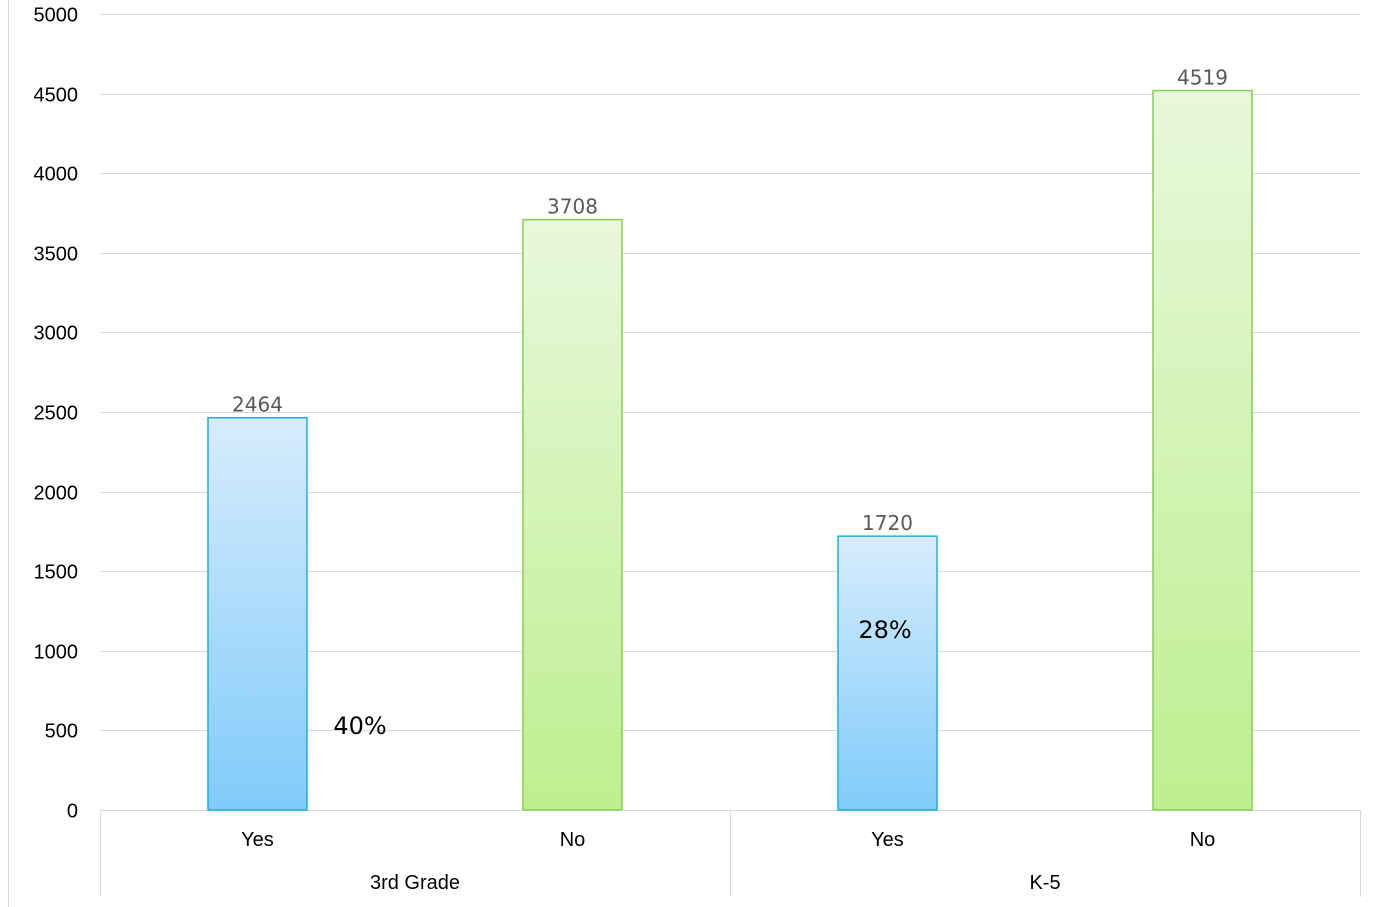 The height and width of the screenshot is (907, 1382). What do you see at coordinates (1202, 78) in the screenshot?
I see `data-label: 4519` at bounding box center [1202, 78].